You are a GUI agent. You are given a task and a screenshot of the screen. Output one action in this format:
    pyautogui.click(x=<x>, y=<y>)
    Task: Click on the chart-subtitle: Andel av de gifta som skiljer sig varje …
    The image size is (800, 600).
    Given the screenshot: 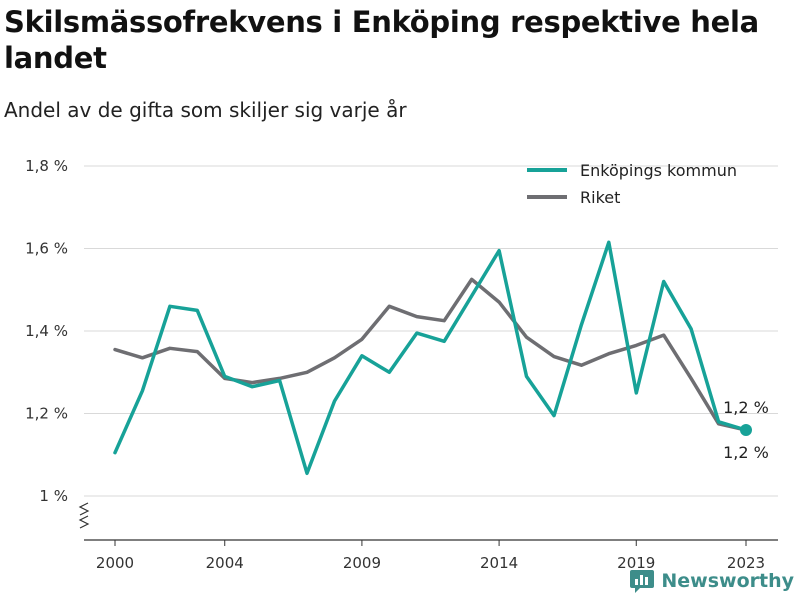 What is the action you would take?
    pyautogui.click(x=205, y=110)
    